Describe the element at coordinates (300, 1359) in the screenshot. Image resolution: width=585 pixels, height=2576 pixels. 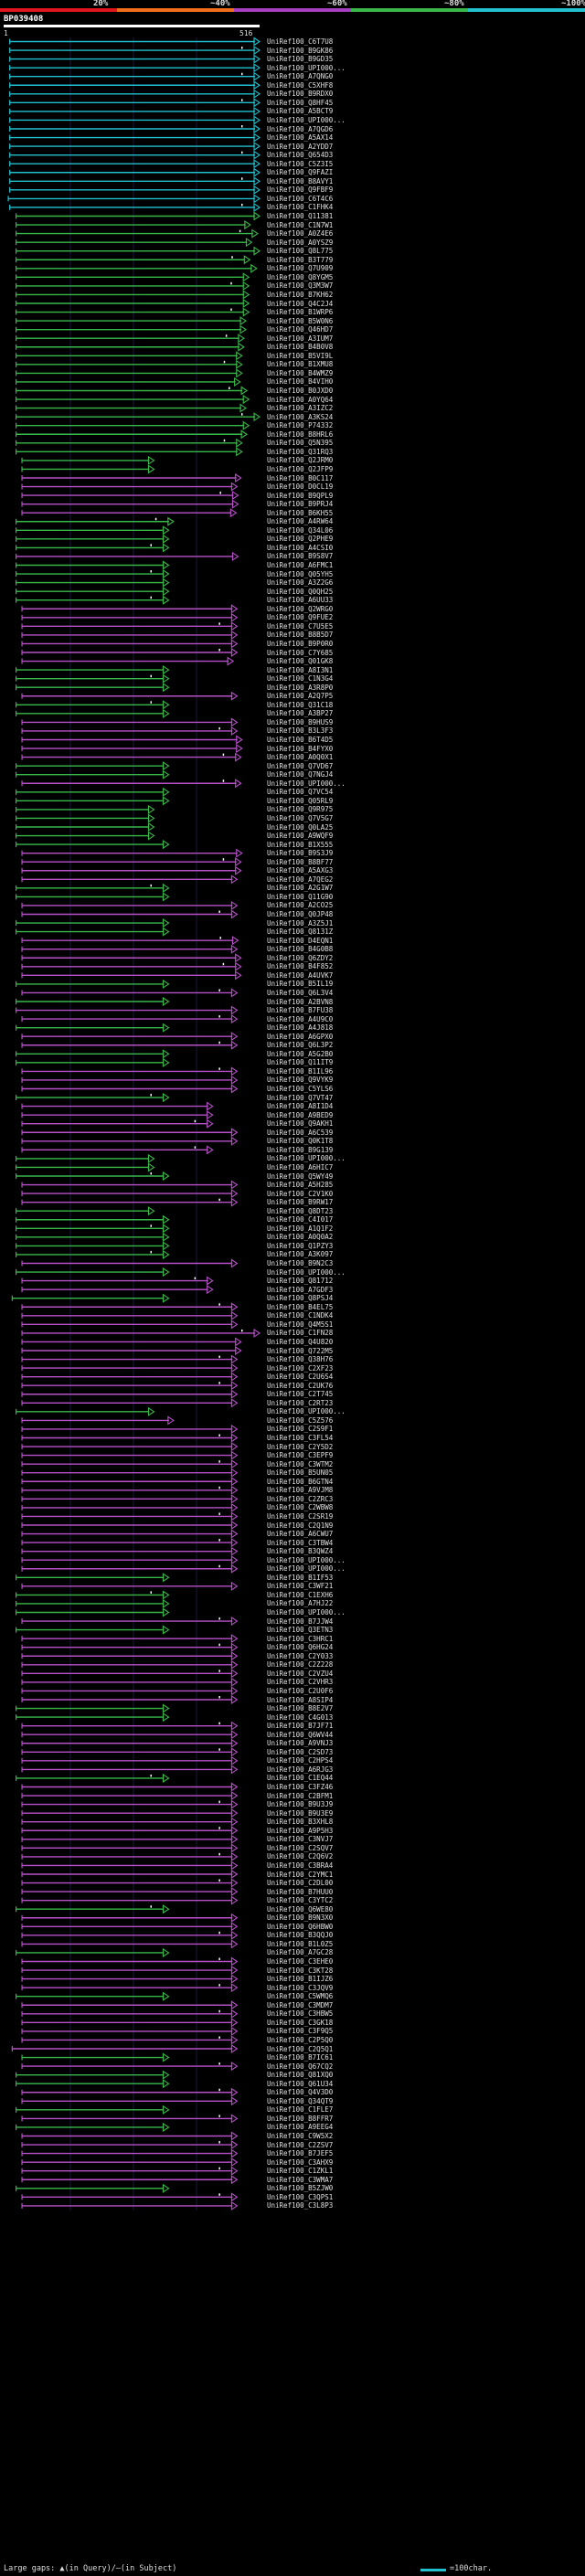
I see `hit-label: UniRef100_Q38H76` at that location.